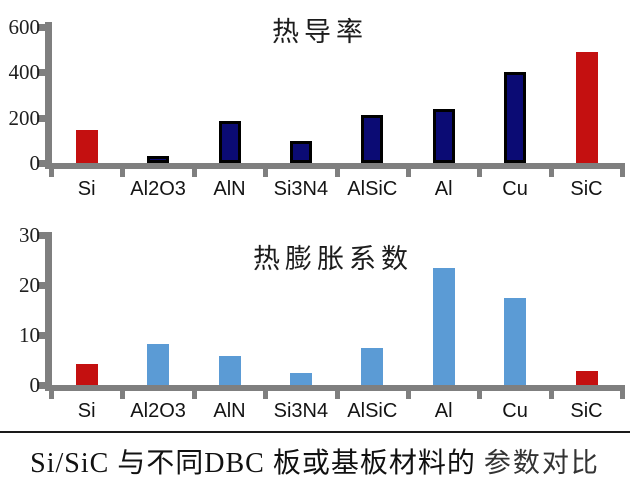 This screenshot has width=630, height=491. I want to click on y-tick-label: 10, so click(29, 335).